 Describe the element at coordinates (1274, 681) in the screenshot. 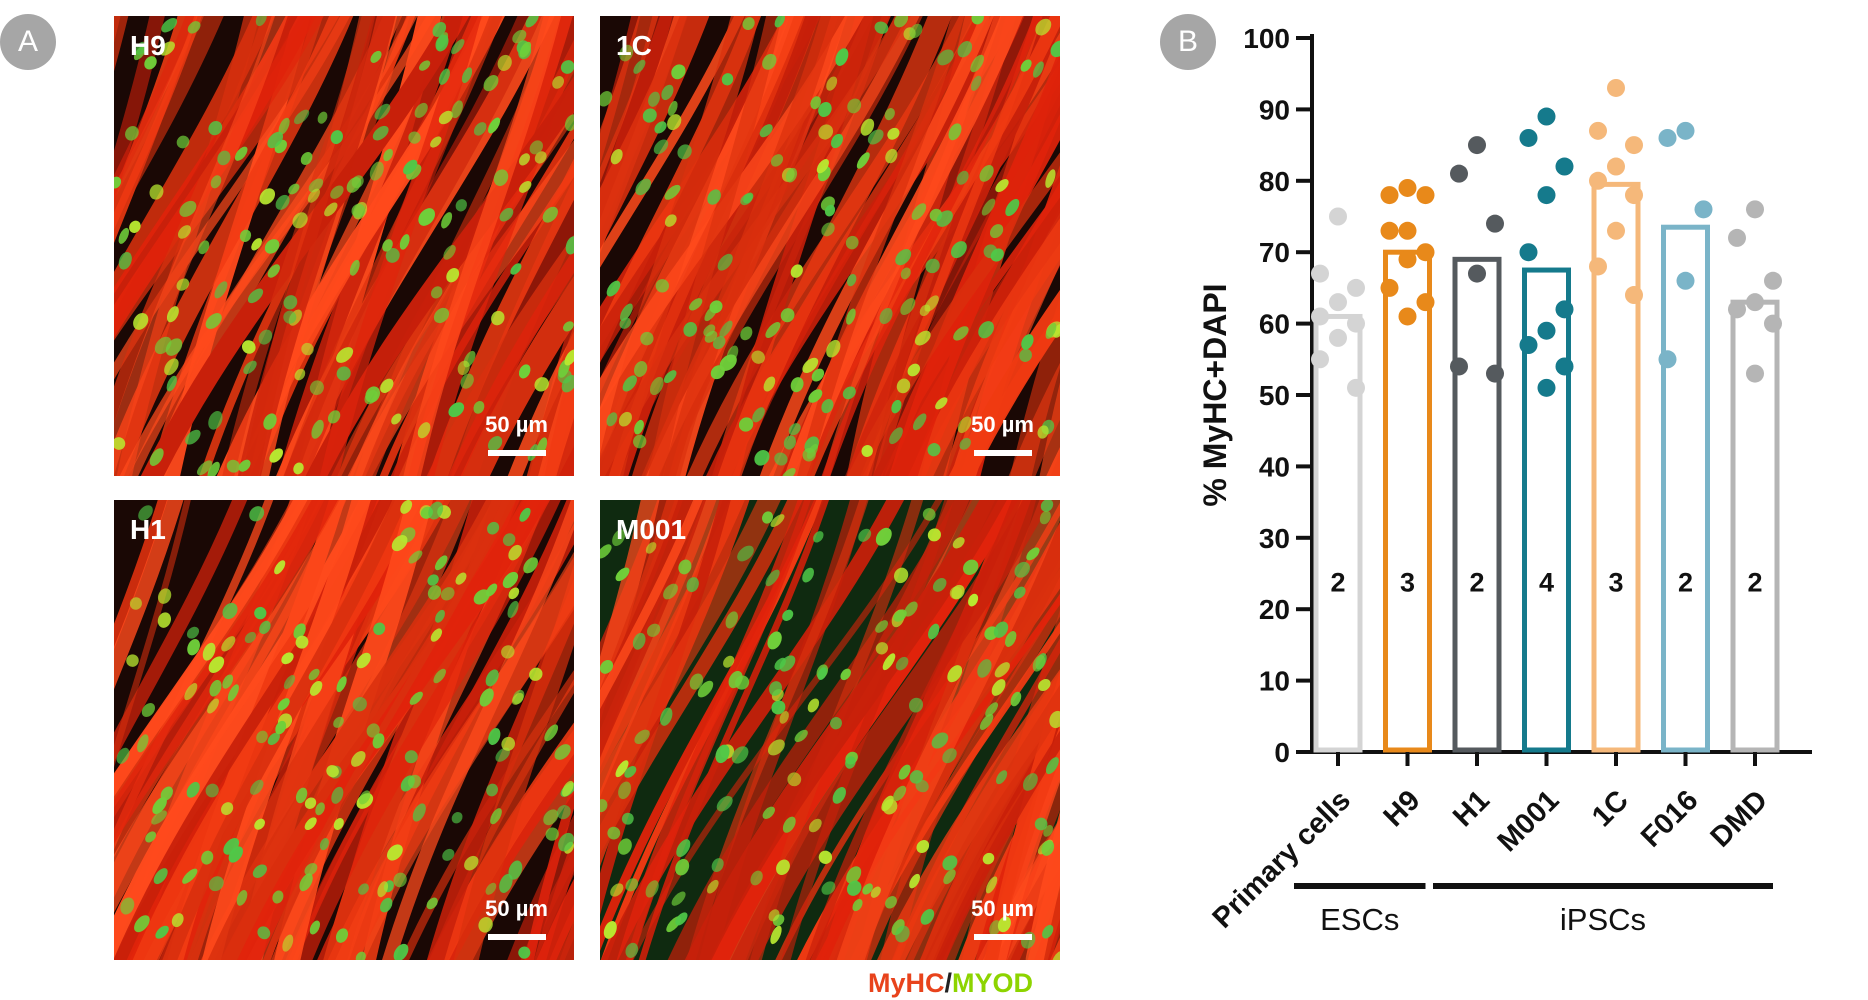

I see `y-tick-label: 10` at that location.